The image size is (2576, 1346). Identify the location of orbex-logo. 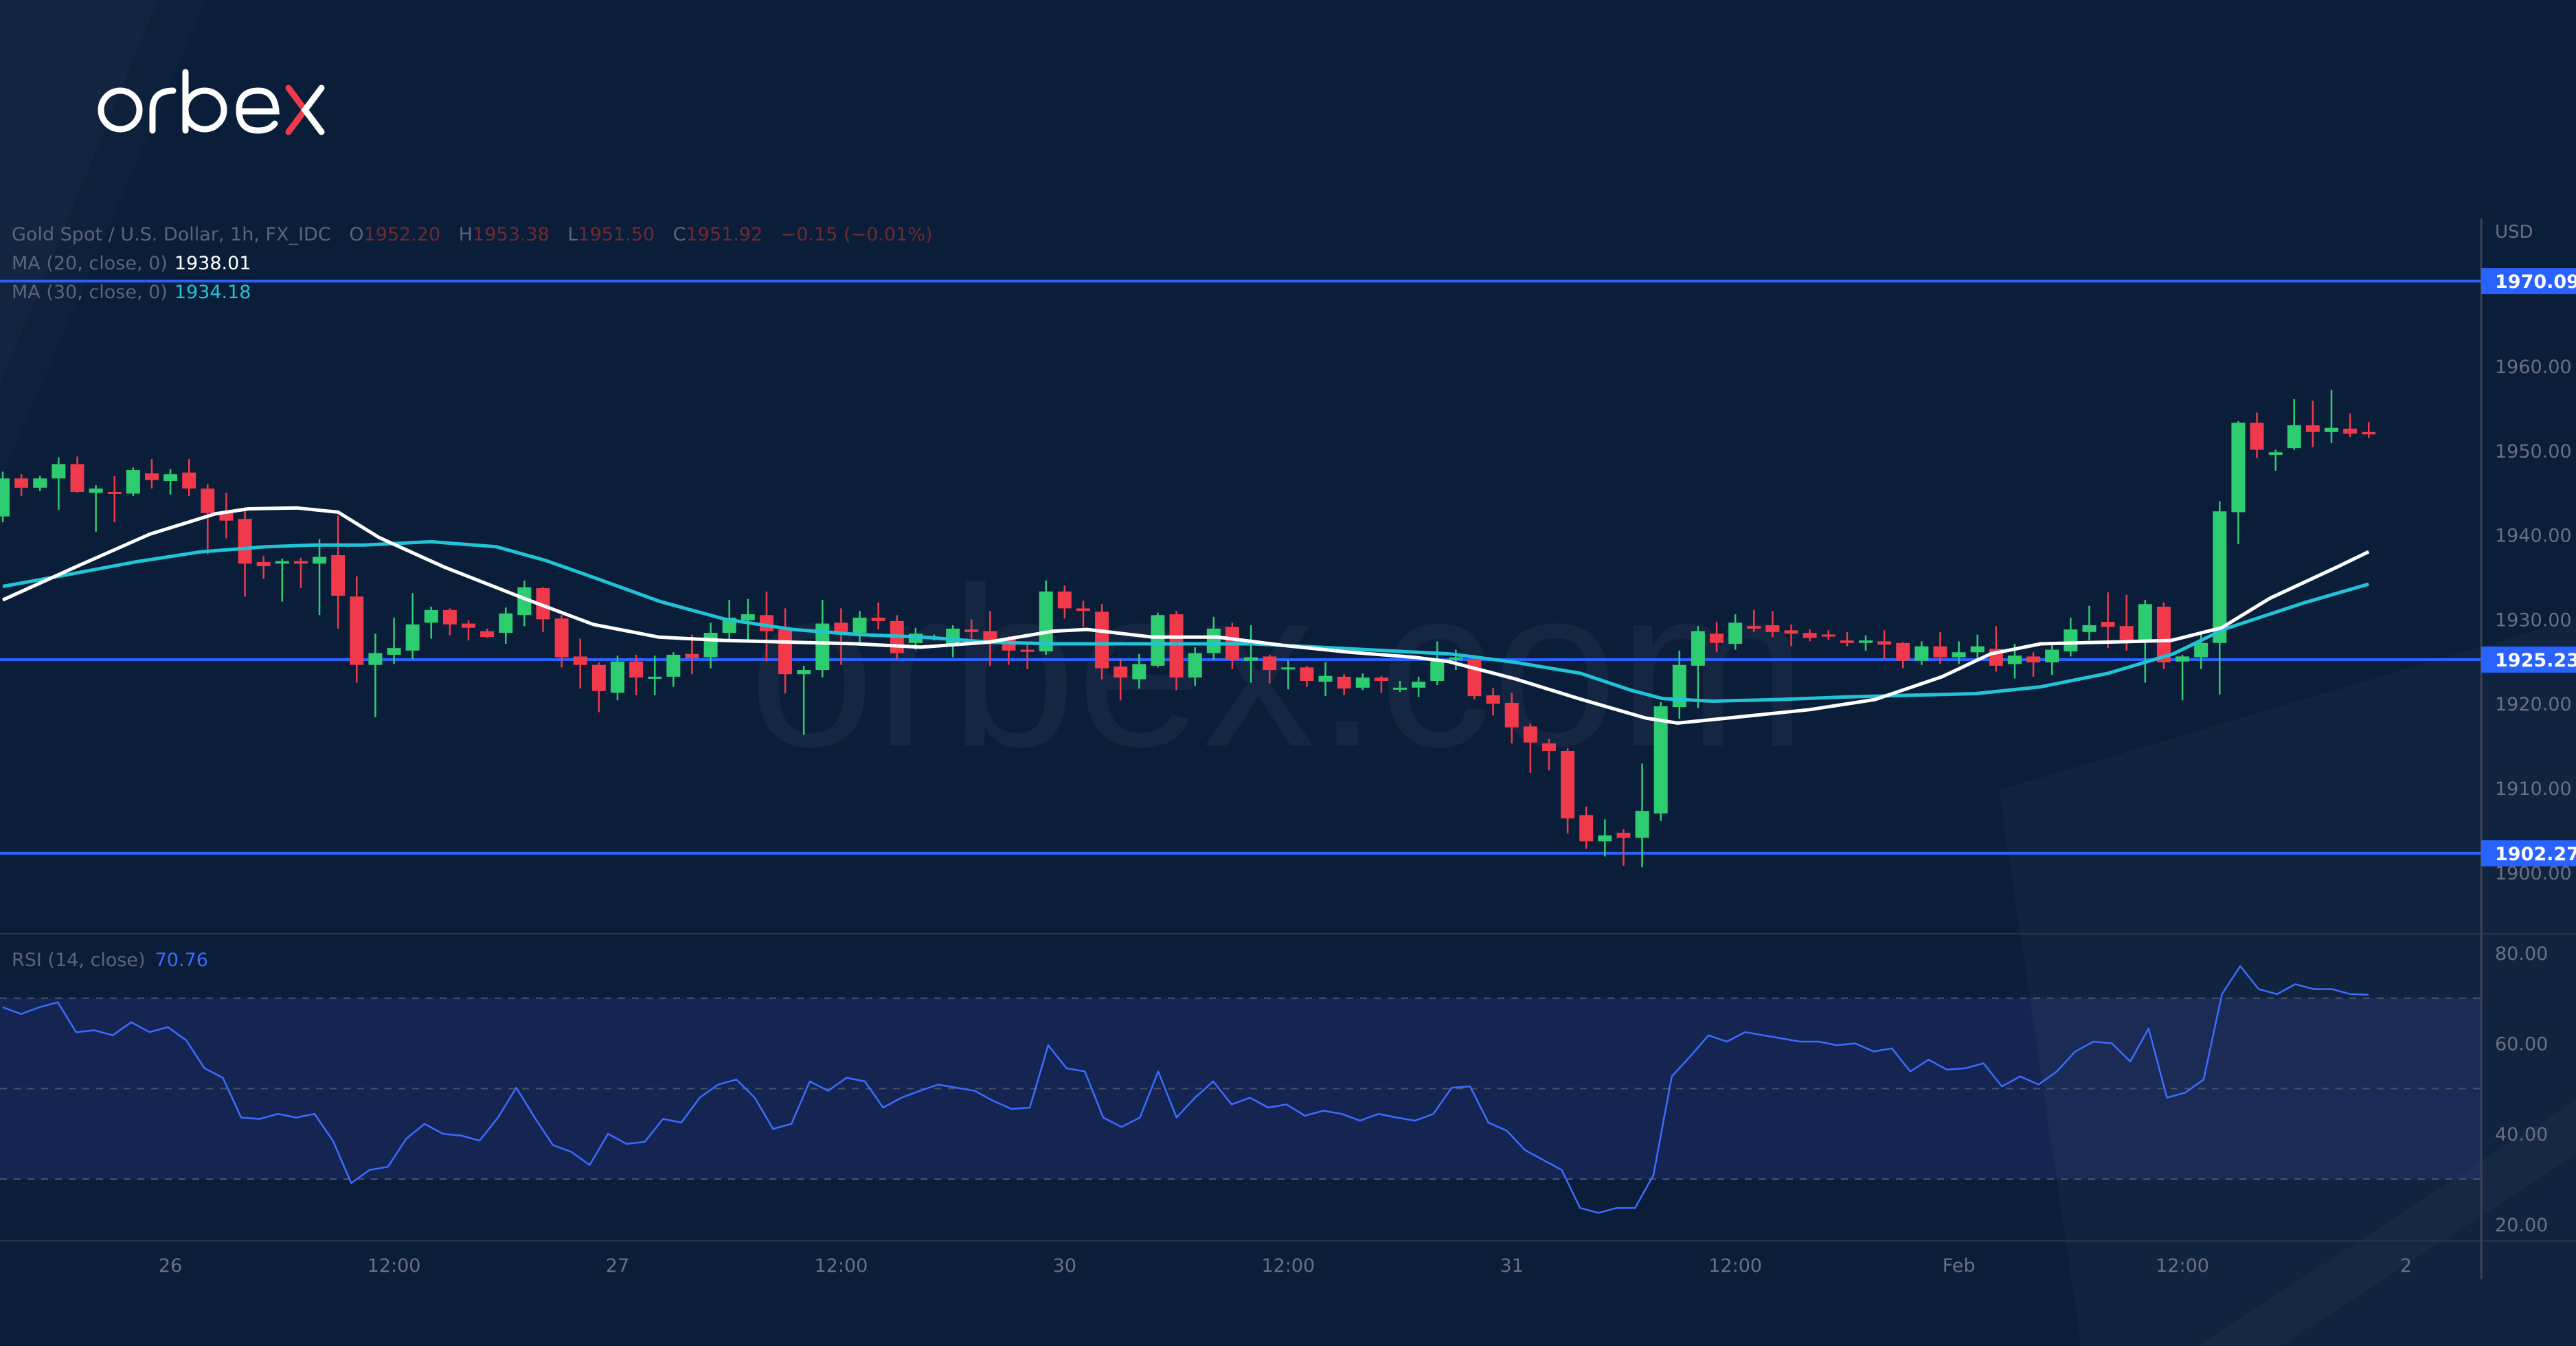
(213, 108).